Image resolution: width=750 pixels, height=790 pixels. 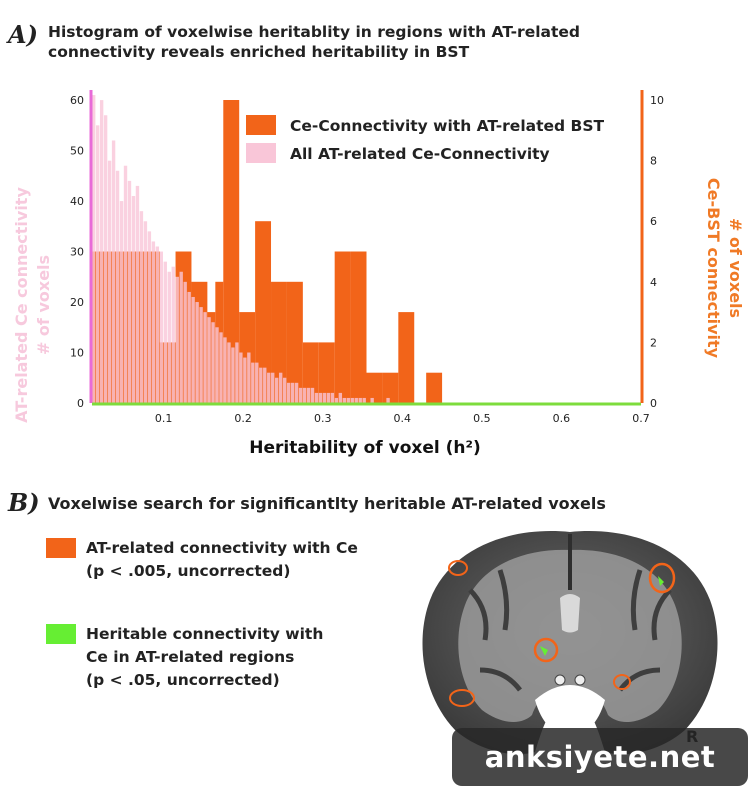 What do you see at coordinates (653, 403) in the screenshot?
I see `right-tick-label-0: 0` at bounding box center [653, 403].